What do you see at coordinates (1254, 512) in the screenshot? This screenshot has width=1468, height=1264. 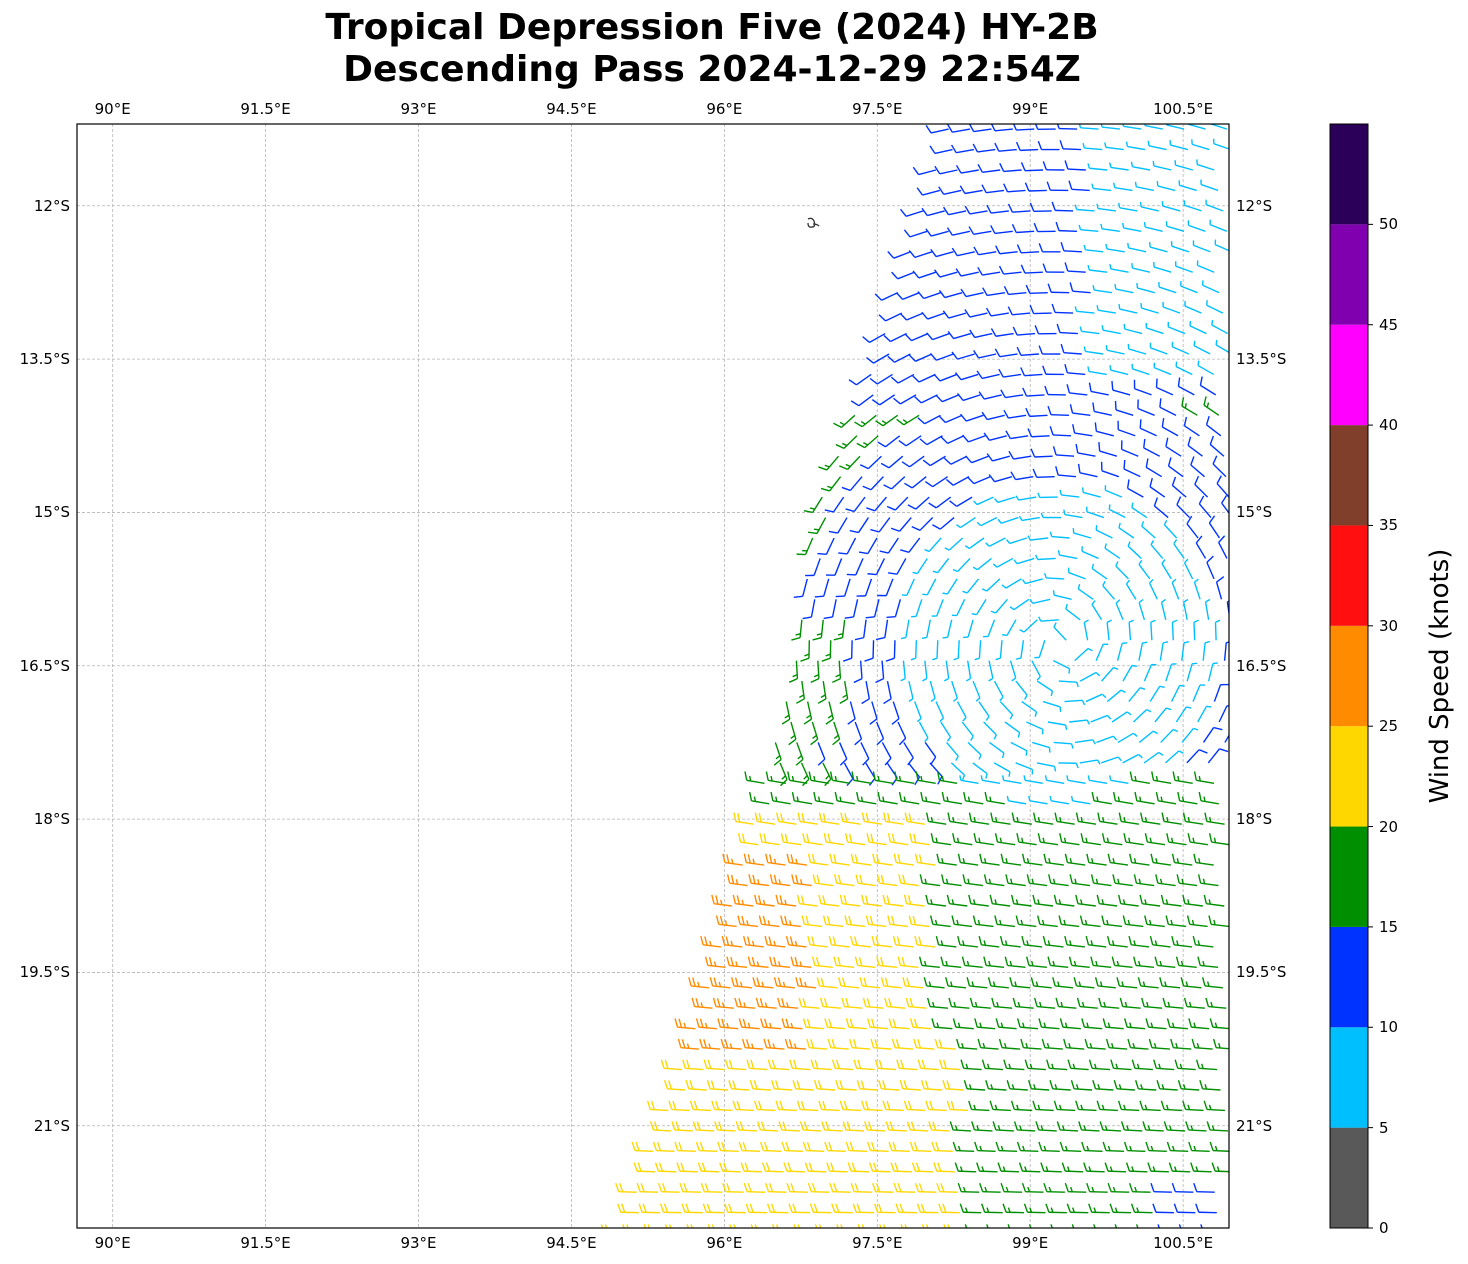 I see `lat-tick-label-right: 15°S` at bounding box center [1254, 512].